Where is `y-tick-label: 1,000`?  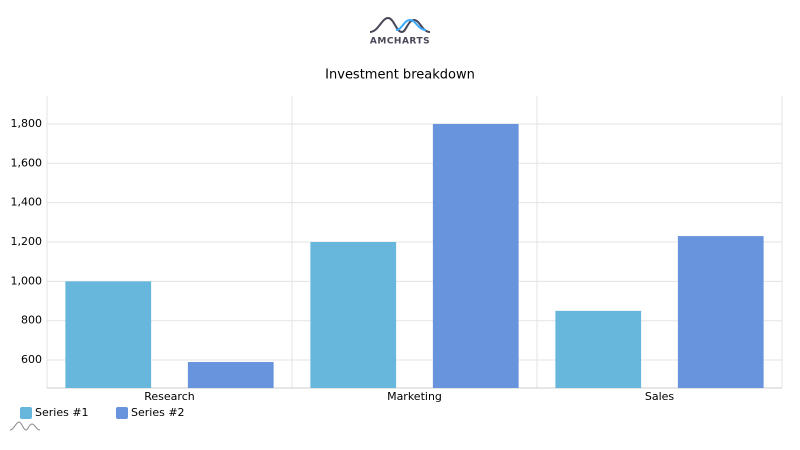 y-tick-label: 1,000 is located at coordinates (27, 280).